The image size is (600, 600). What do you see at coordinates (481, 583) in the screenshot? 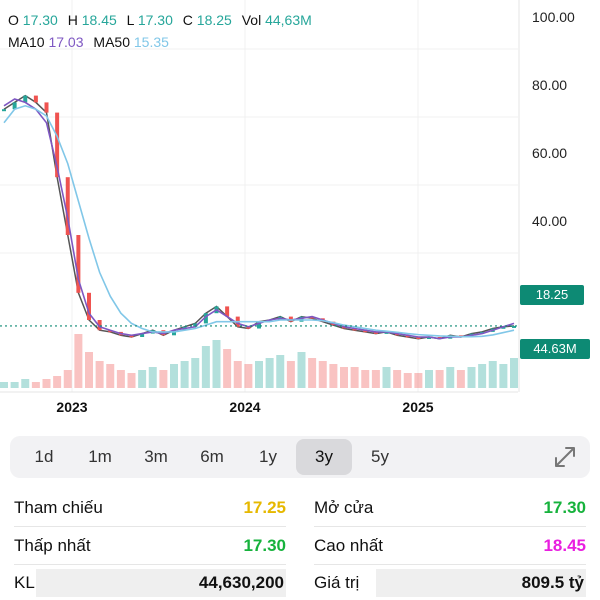
I see `value-stat-value: 809.5 tỷ` at bounding box center [481, 583].